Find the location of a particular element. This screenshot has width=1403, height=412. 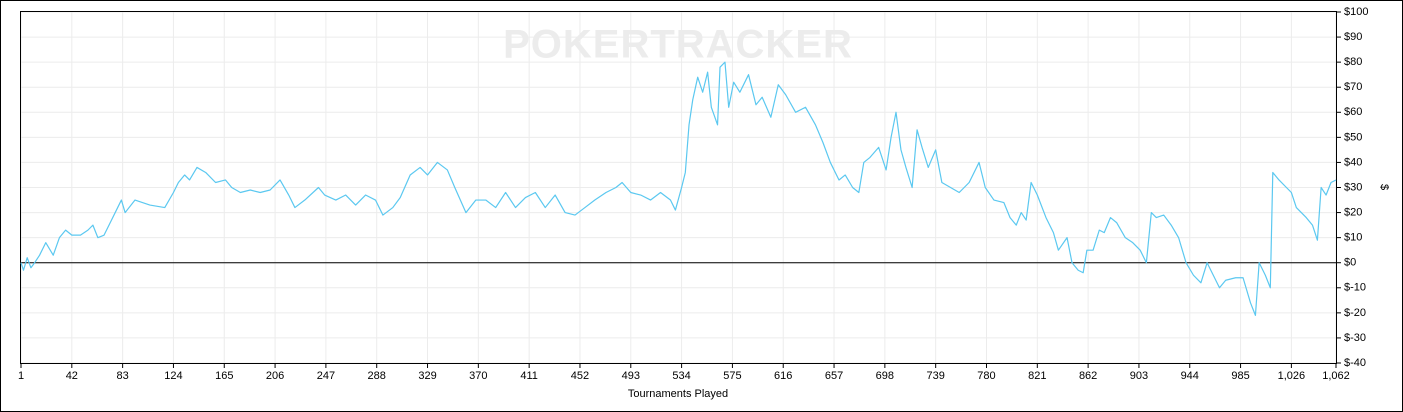

x-tick-label: 1 is located at coordinates (21, 376).